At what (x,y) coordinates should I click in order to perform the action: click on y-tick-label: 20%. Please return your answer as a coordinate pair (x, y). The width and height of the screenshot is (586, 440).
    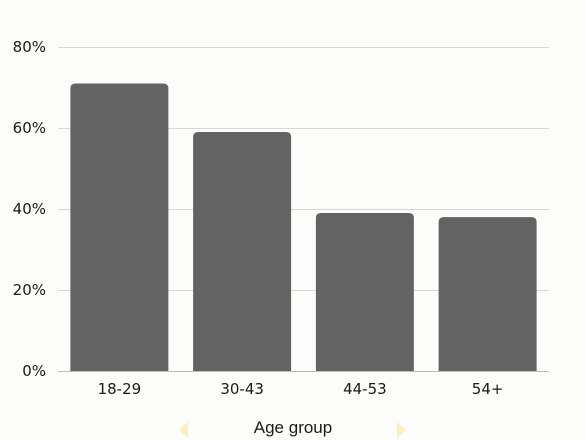
    Looking at the image, I should click on (29, 290).